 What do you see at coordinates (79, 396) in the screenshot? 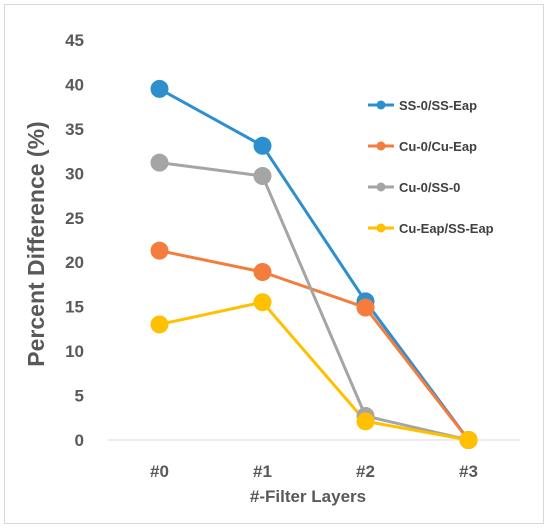
I see `y-tick-label: 5` at bounding box center [79, 396].